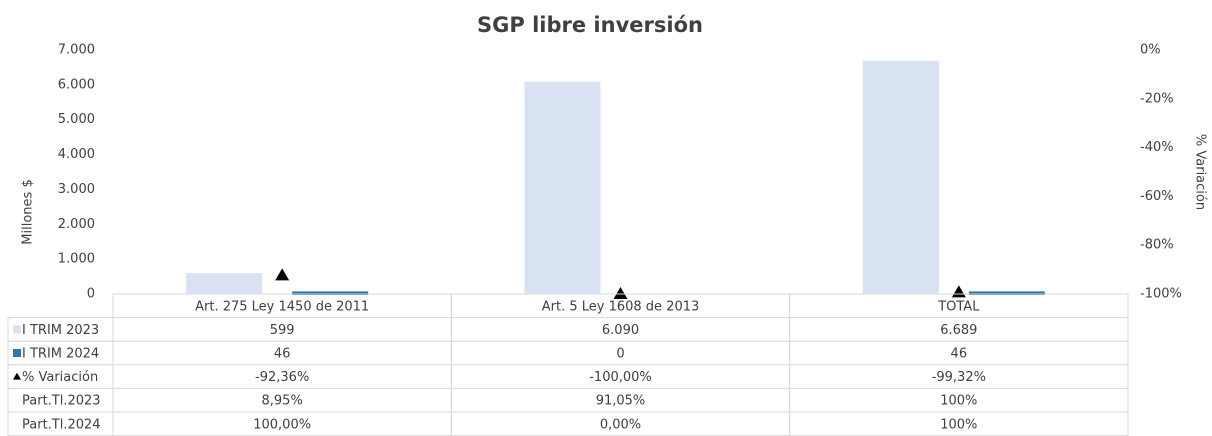 The width and height of the screenshot is (1212, 436). Describe the element at coordinates (1157, 98) in the screenshot. I see `y2-tick-label: -20%` at that location.